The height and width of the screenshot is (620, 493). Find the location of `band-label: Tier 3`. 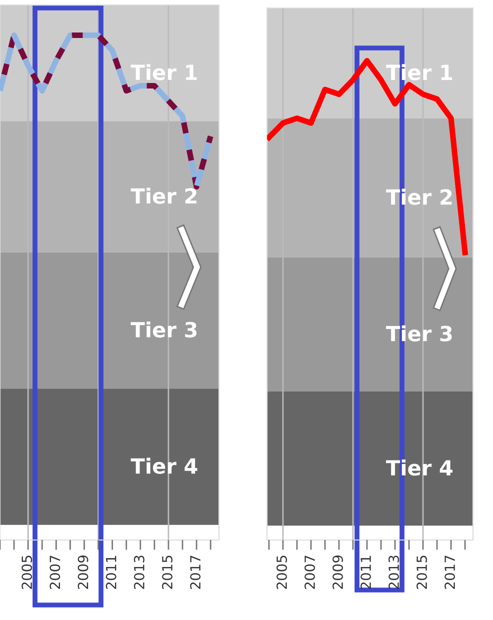

band-label: Tier 3 is located at coordinates (163, 329).